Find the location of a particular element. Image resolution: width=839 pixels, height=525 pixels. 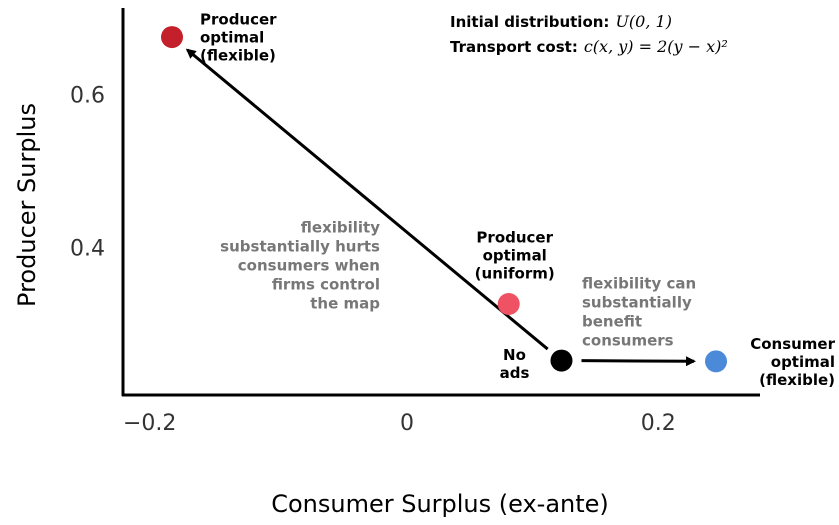

annotation: consumers is located at coordinates (628, 341).